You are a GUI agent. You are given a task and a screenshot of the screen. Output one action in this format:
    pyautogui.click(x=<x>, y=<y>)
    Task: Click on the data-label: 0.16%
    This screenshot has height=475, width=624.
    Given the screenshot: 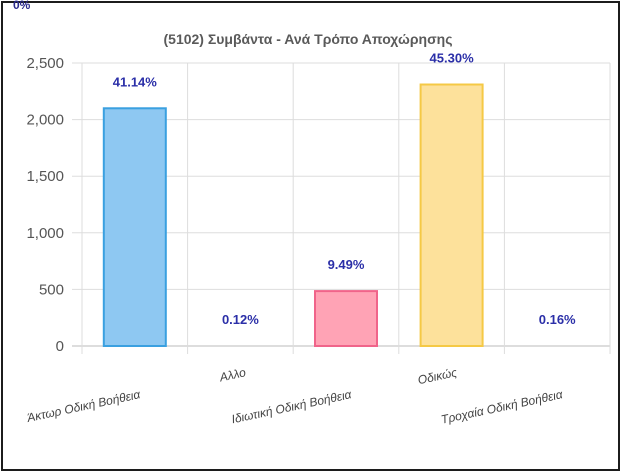 What is the action you would take?
    pyautogui.click(x=557, y=319)
    